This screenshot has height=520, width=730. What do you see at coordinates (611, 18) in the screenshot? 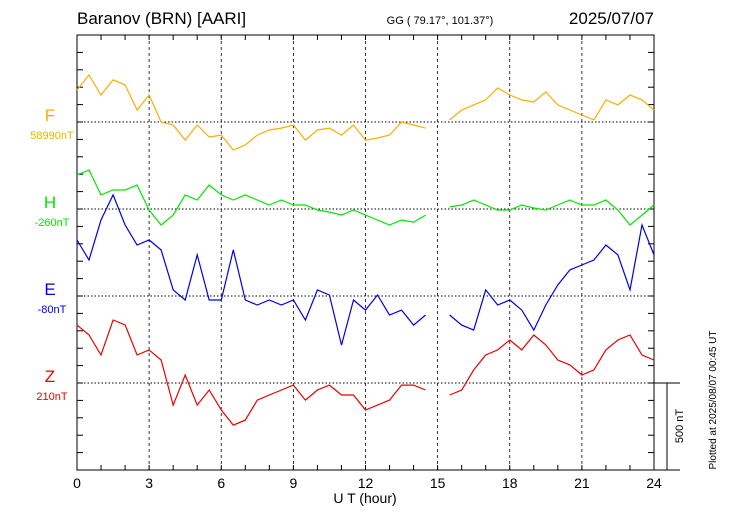
I see `chart-date: 2025/07/07` at bounding box center [611, 18].